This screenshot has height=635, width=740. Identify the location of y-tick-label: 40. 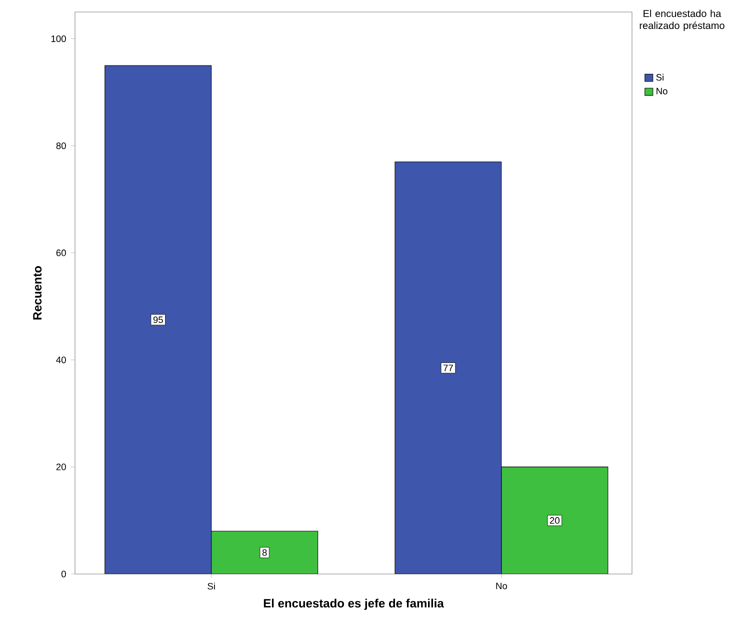
(61, 360).